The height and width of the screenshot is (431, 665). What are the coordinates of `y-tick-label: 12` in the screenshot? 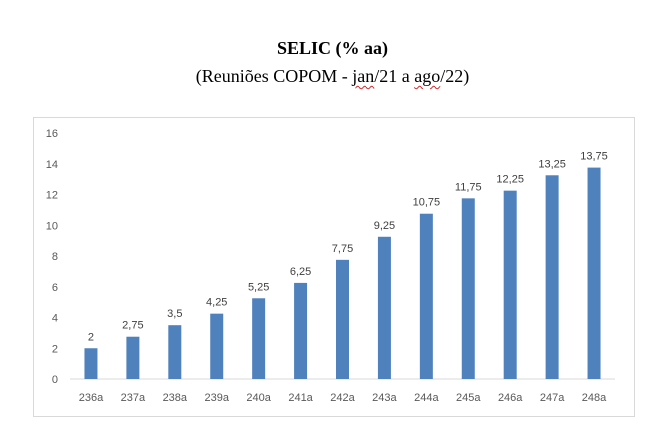 It's located at (52, 196).